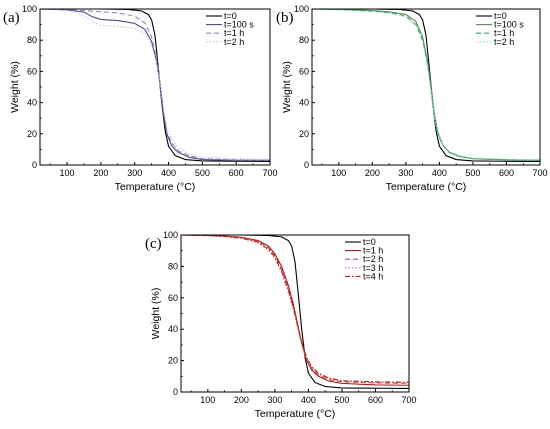 Image resolution: width=550 pixels, height=429 pixels. Describe the element at coordinates (153, 244) in the screenshot. I see `panel-label: (c)` at that location.